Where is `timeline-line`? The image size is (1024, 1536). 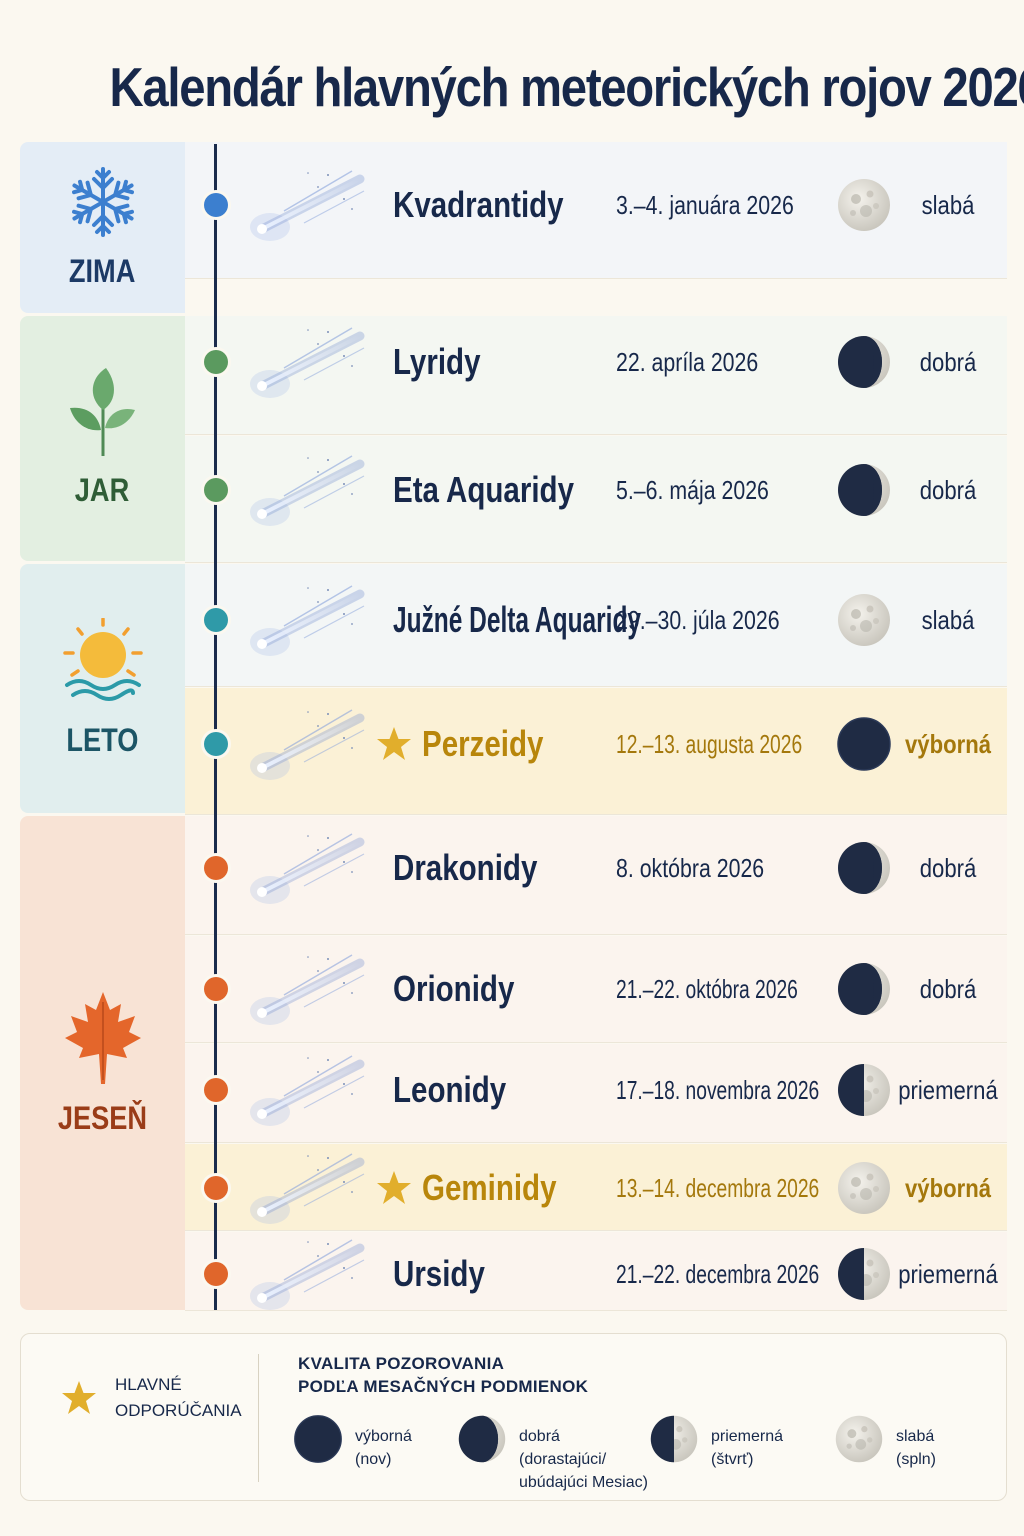
timeline-line is located at coordinates (215, 727).